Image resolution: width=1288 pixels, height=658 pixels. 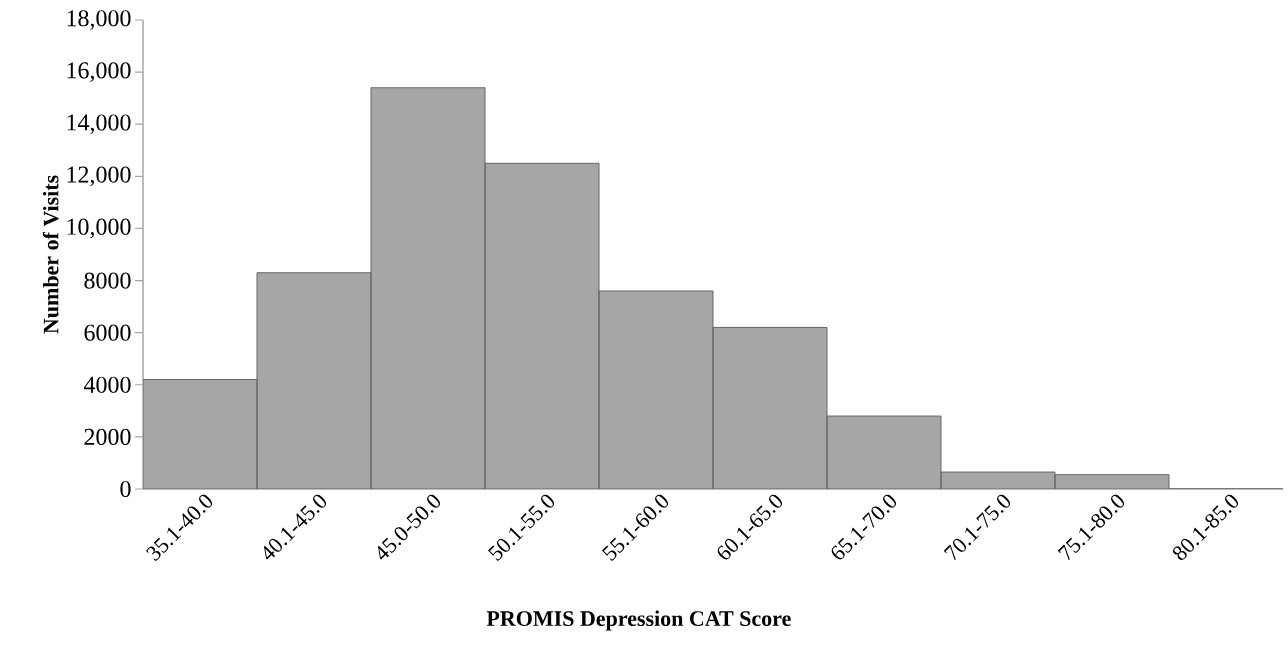 What do you see at coordinates (107, 436) in the screenshot?
I see `y-tick-label: 2000` at bounding box center [107, 436].